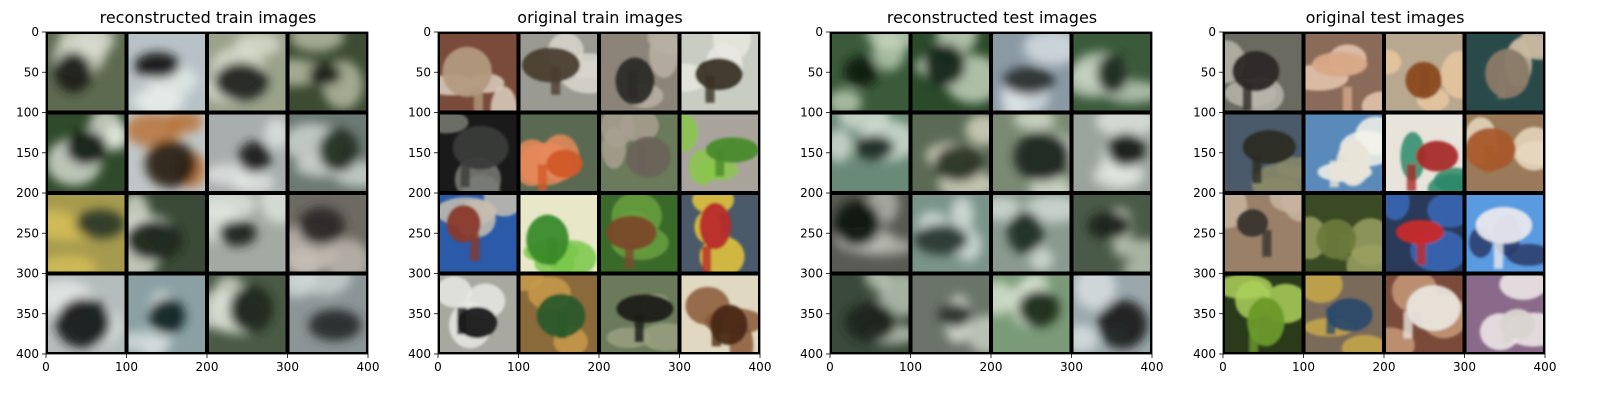  I want to click on x-tick-labels: 0 100 200 300 400, so click(210, 367).